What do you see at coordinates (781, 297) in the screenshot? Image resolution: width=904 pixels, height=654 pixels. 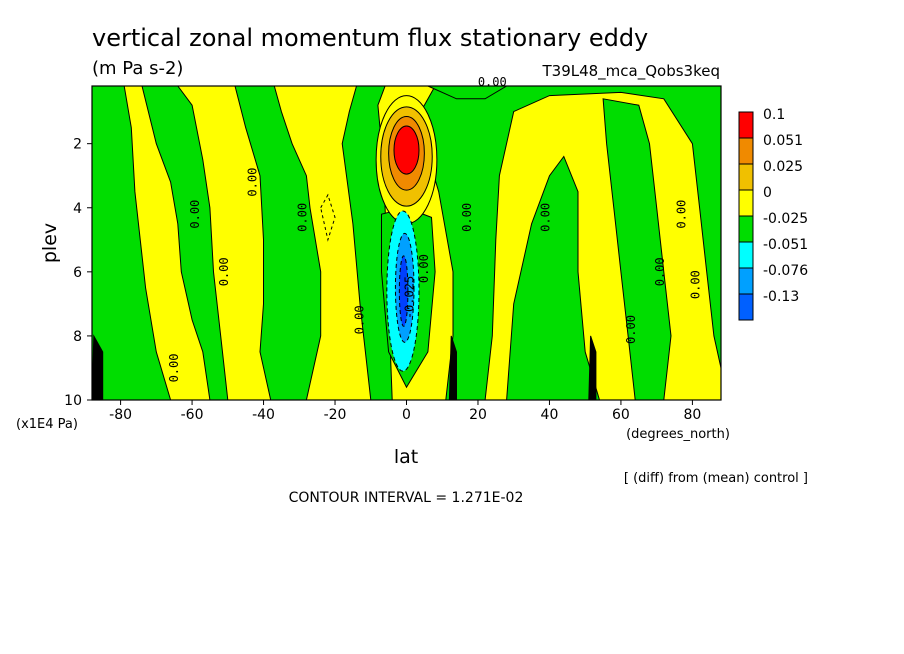 I see `colorbar-label: -0.13` at bounding box center [781, 297].